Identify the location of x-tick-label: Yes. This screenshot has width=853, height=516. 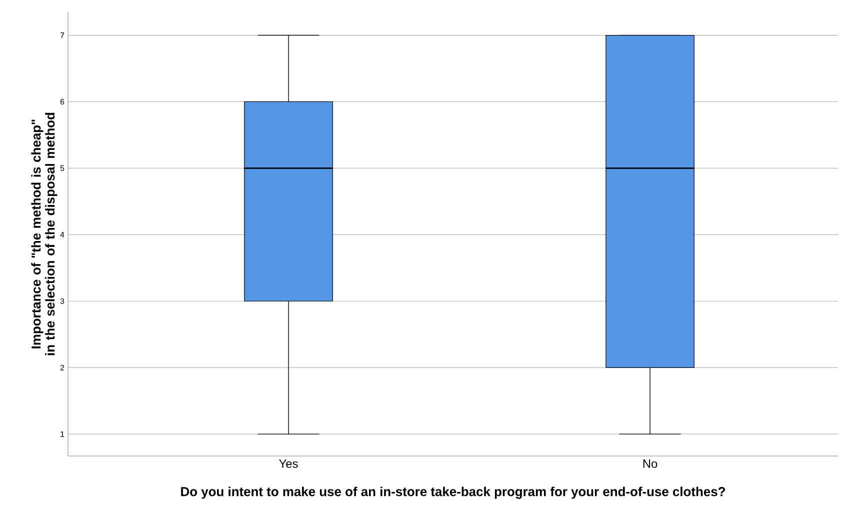
(288, 464).